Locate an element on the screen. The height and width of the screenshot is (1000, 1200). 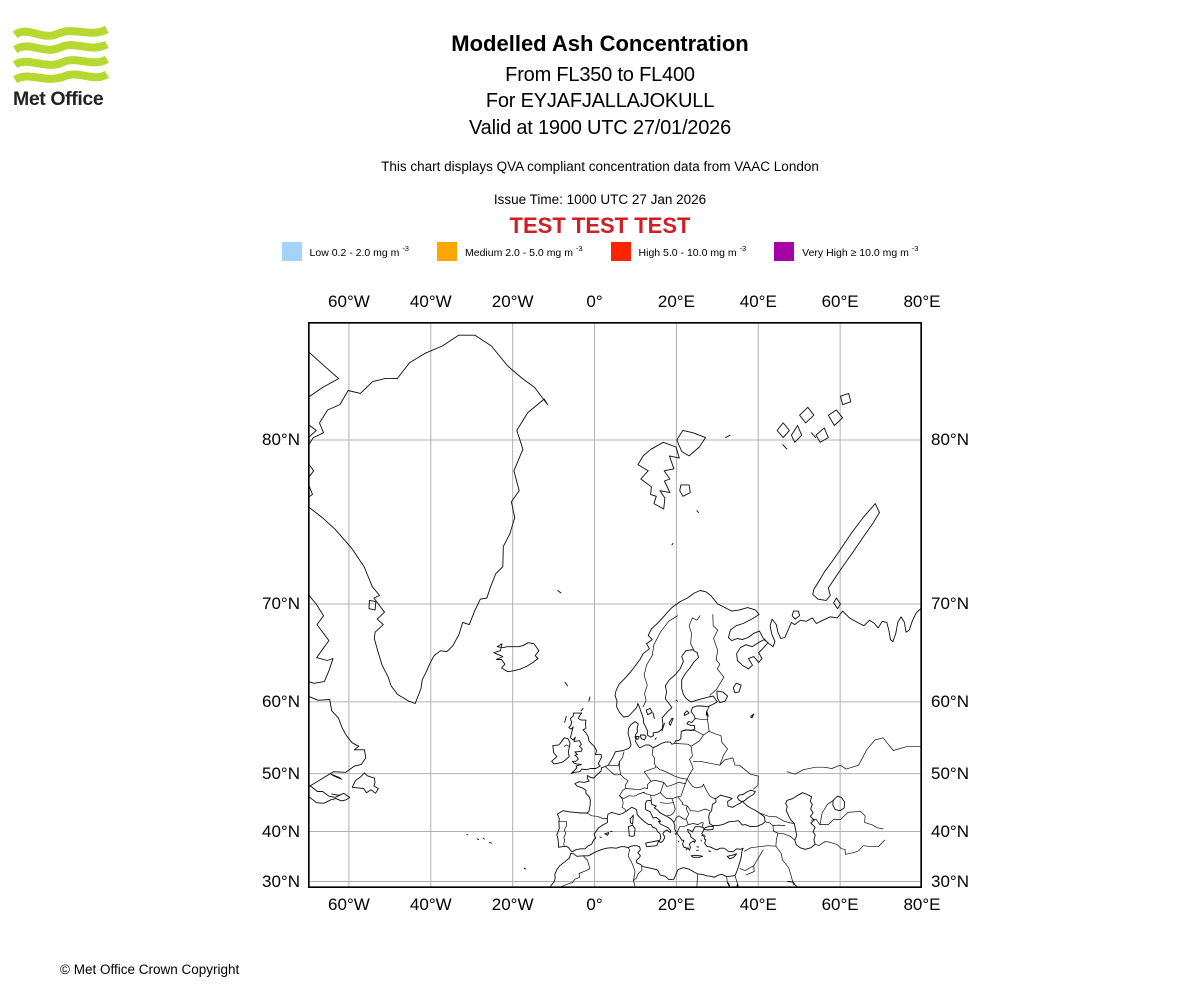
subtitle-flight-level: From FL350 to FL400 is located at coordinates (600, 75).